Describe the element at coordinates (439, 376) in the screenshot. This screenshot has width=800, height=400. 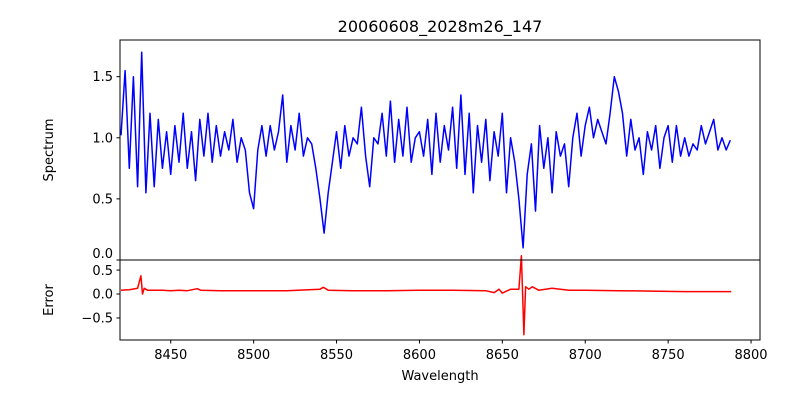
I see `x-axis-label: Wavelength` at that location.